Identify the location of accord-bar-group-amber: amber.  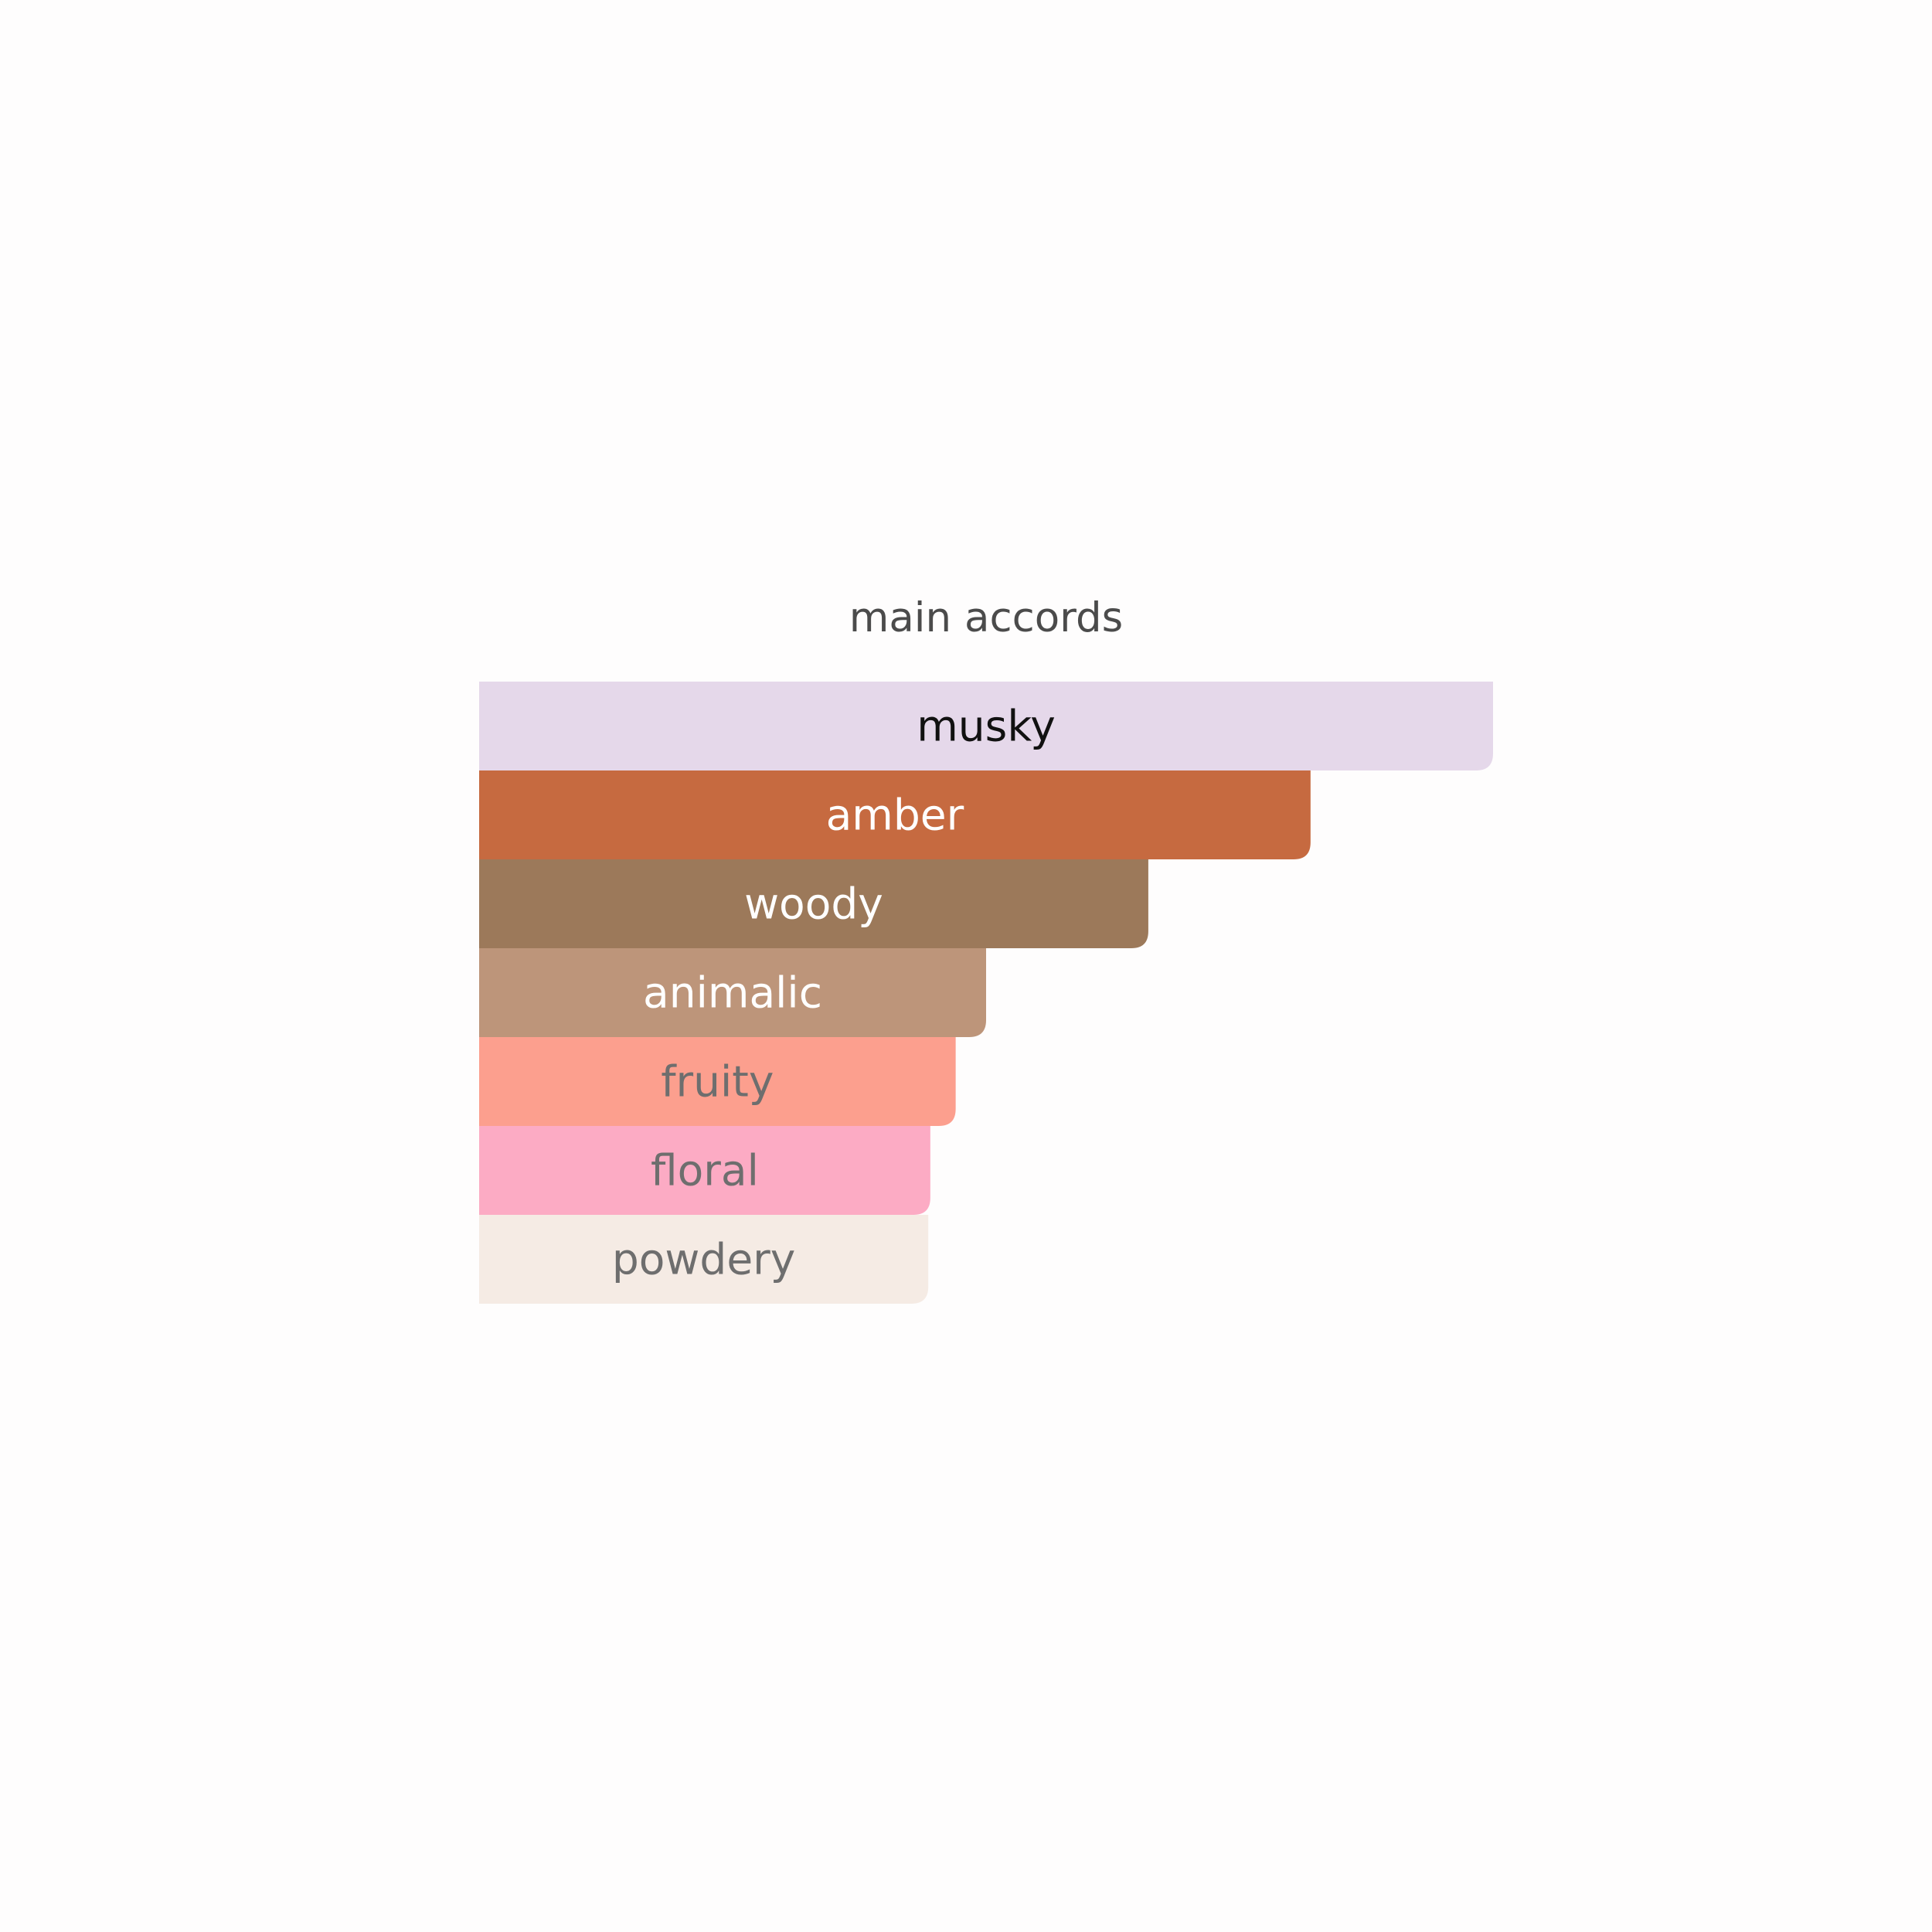
(895, 814).